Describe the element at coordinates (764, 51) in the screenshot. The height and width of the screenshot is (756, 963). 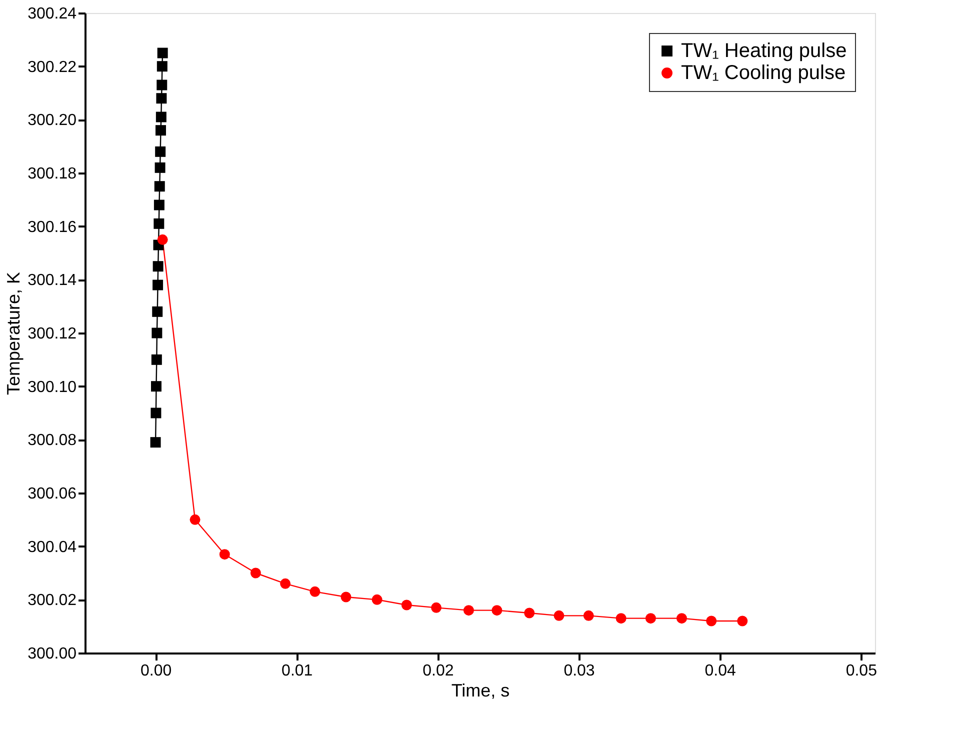
I see `legend-label: TW₁ Heating pulse` at that location.